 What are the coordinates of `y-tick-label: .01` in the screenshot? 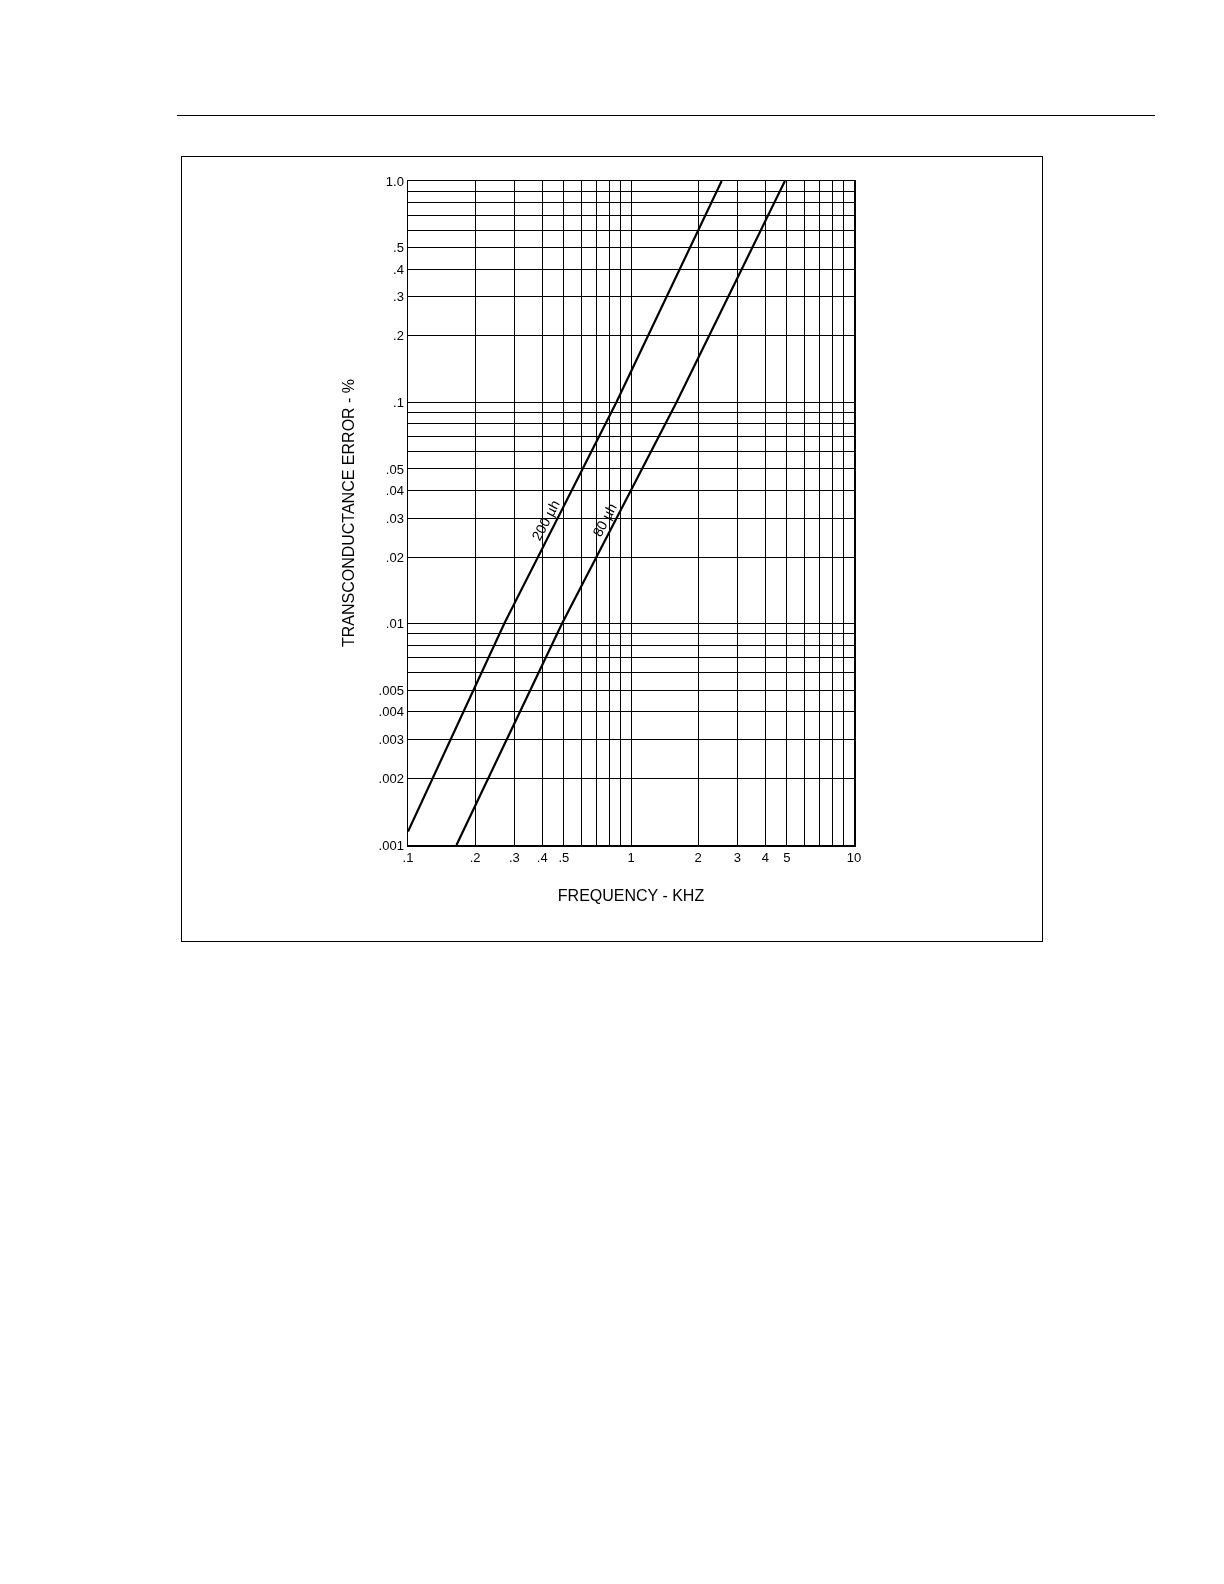 It's located at (394, 624).